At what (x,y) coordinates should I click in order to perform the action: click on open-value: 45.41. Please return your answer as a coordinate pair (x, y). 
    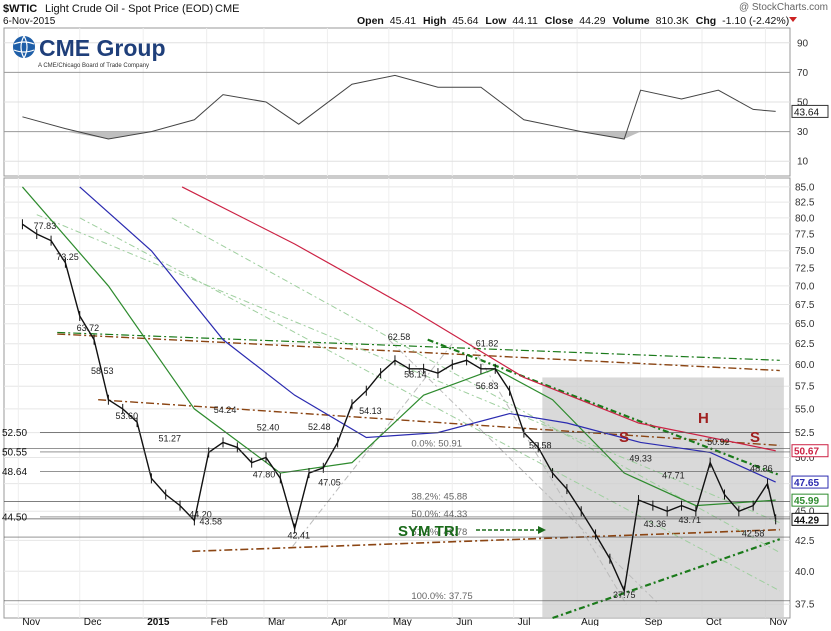
    Looking at the image, I should click on (403, 21).